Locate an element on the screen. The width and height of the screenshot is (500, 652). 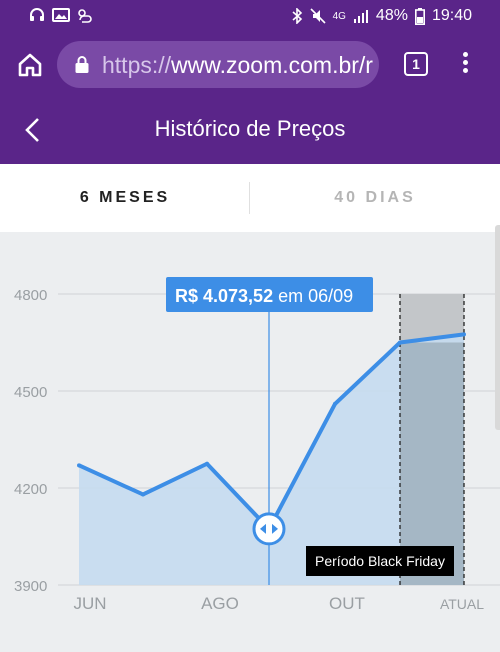
status-bar: 4G 48% 19:40 is located at coordinates (250, 16).